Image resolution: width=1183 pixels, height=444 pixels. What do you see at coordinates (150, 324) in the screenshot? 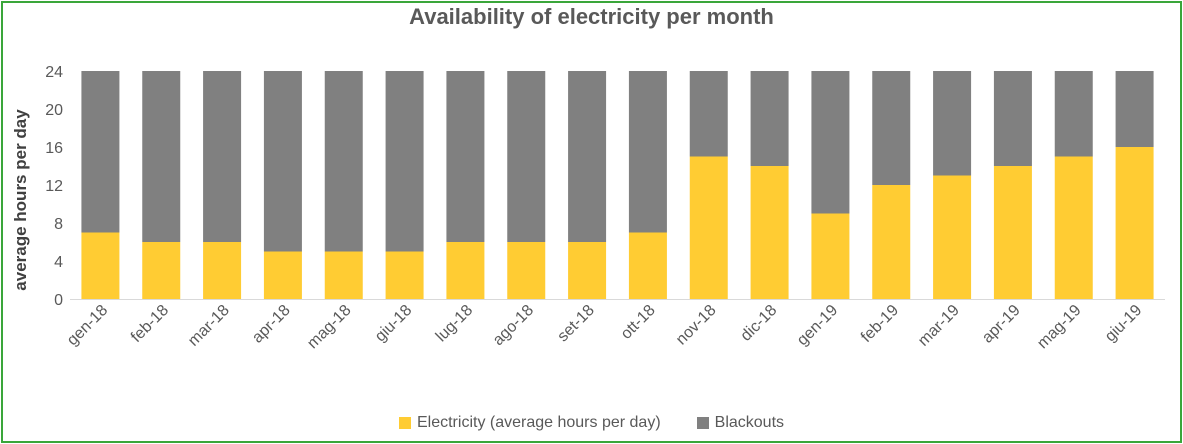
I see `x-tick-label: feb-18` at bounding box center [150, 324].